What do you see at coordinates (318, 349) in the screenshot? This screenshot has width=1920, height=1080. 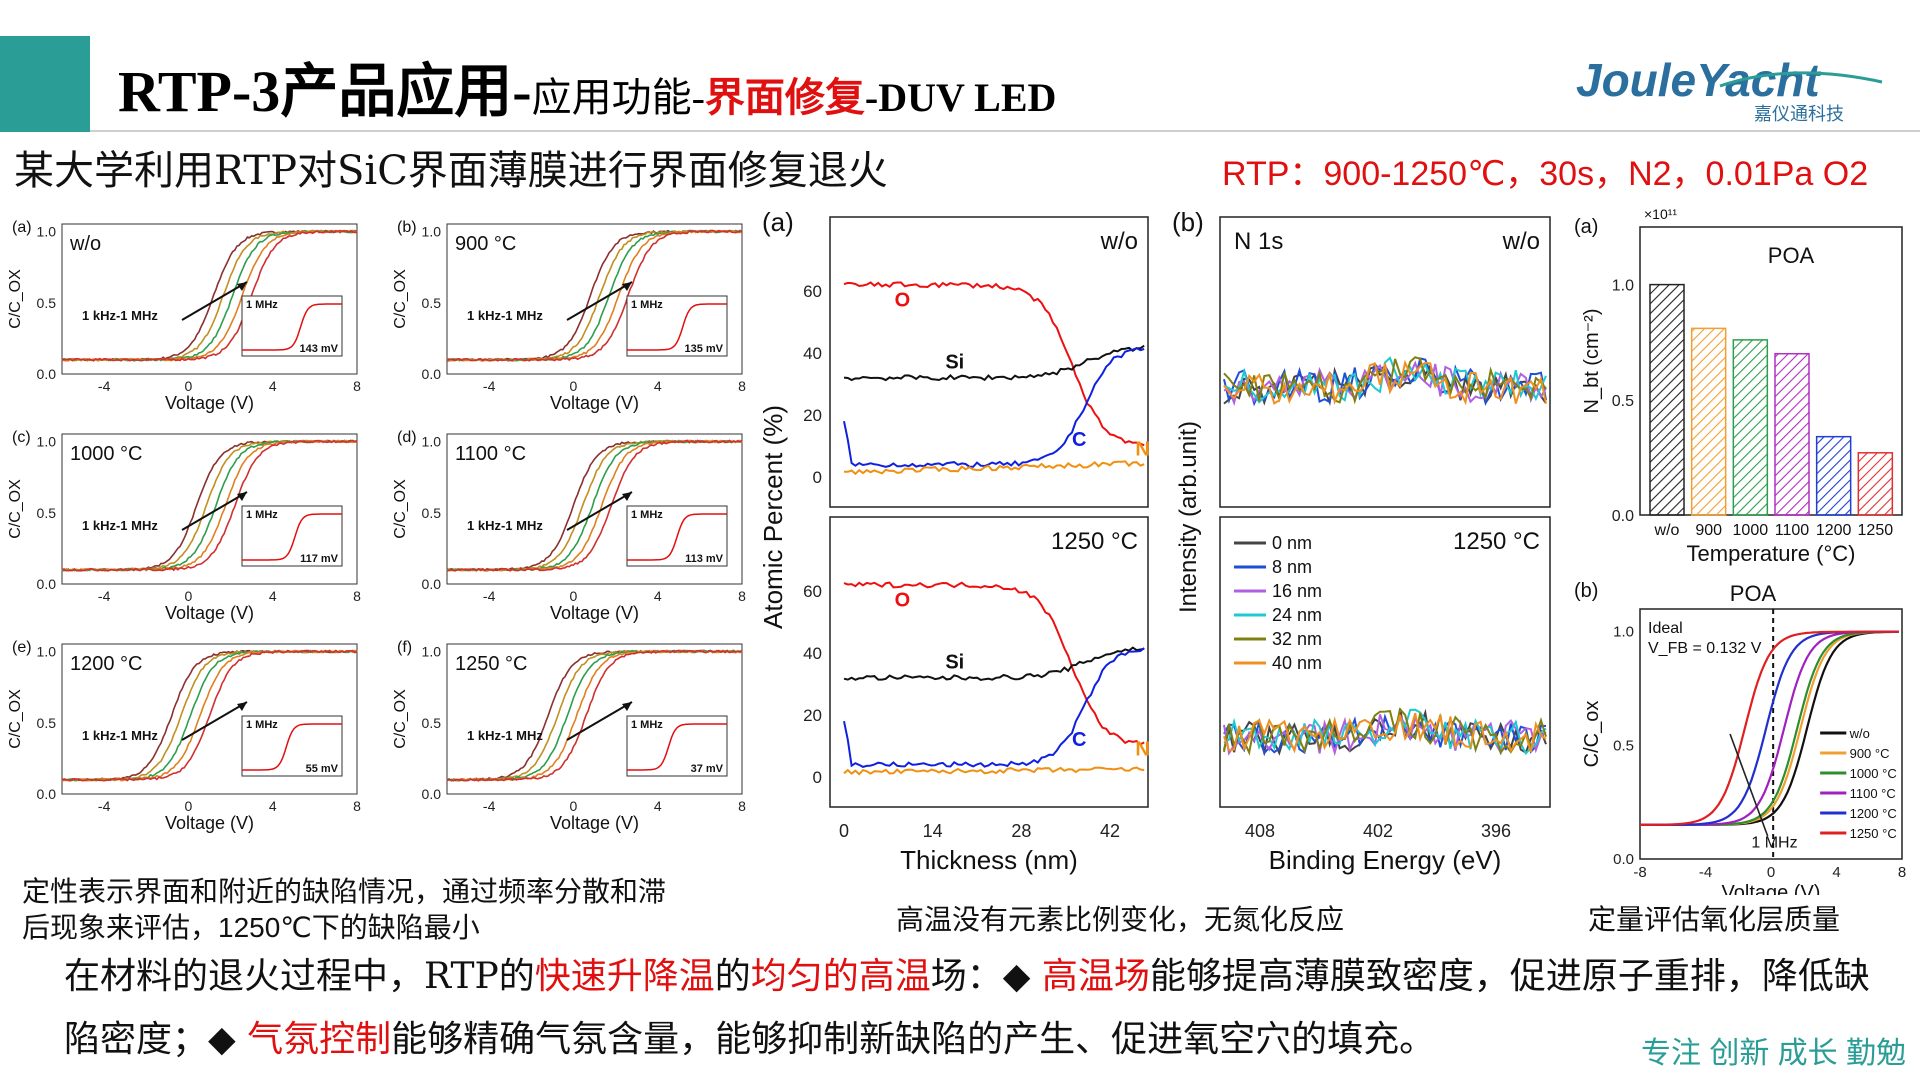 I see `cv-inset-mv: 143 mV` at bounding box center [318, 349].